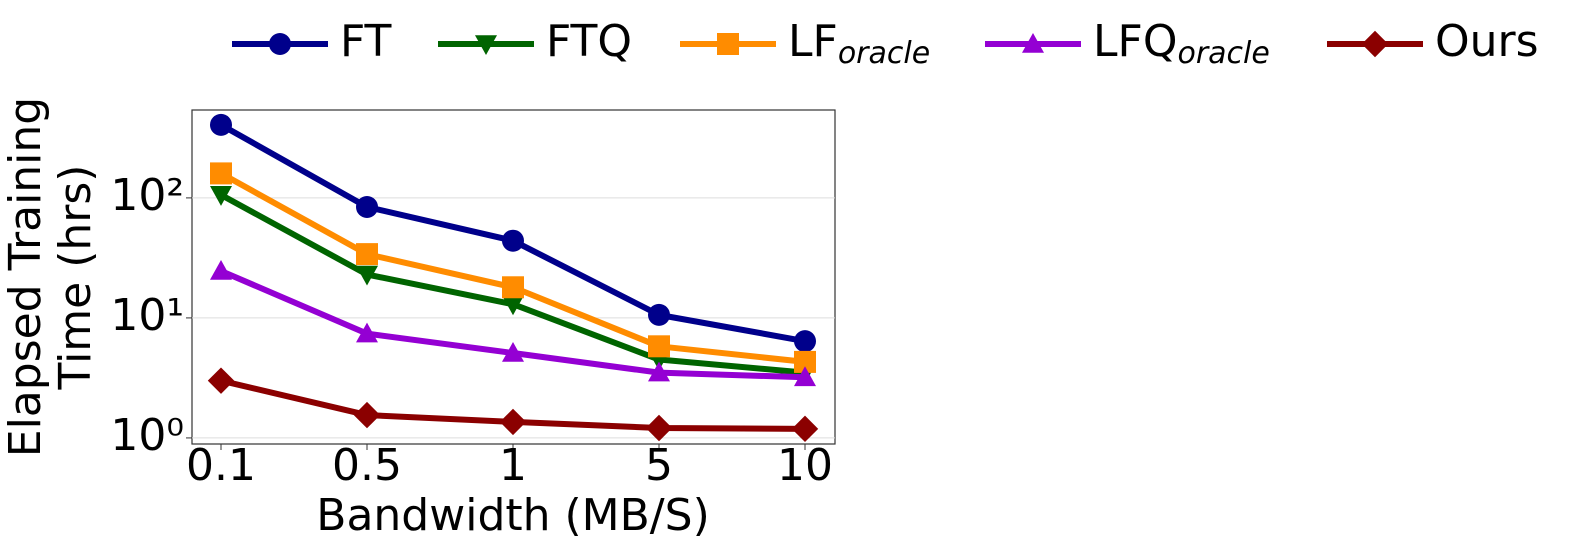 The height and width of the screenshot is (555, 1578). Describe the element at coordinates (147, 195) in the screenshot. I see `y-tick-label: 10²` at that location.